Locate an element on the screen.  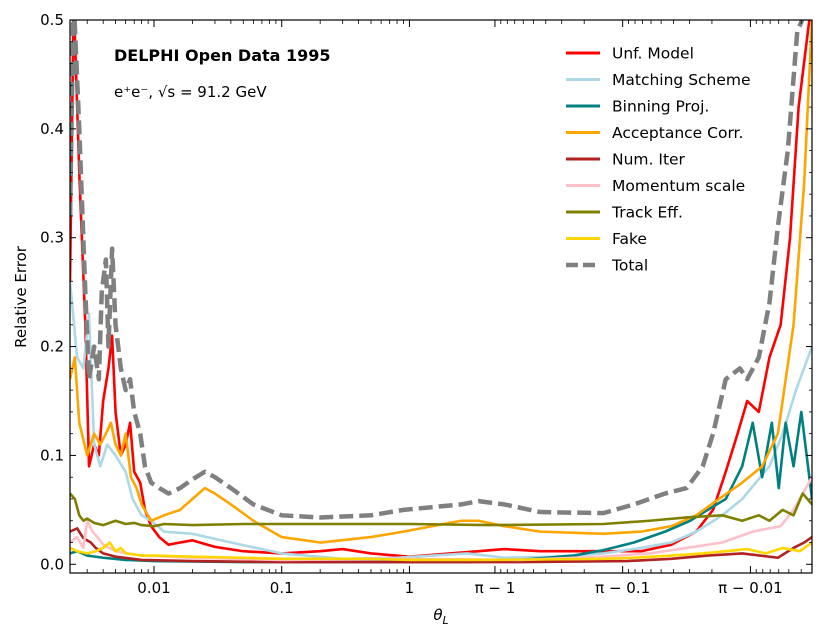
legend-label: Matching Scheme is located at coordinates (681, 80).